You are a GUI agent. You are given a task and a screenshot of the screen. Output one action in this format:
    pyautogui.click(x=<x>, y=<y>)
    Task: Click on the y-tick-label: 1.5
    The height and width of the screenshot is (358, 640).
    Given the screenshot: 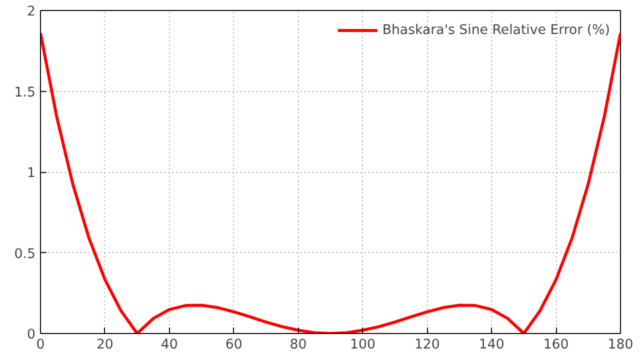 What is the action you would take?
    pyautogui.click(x=25, y=92)
    